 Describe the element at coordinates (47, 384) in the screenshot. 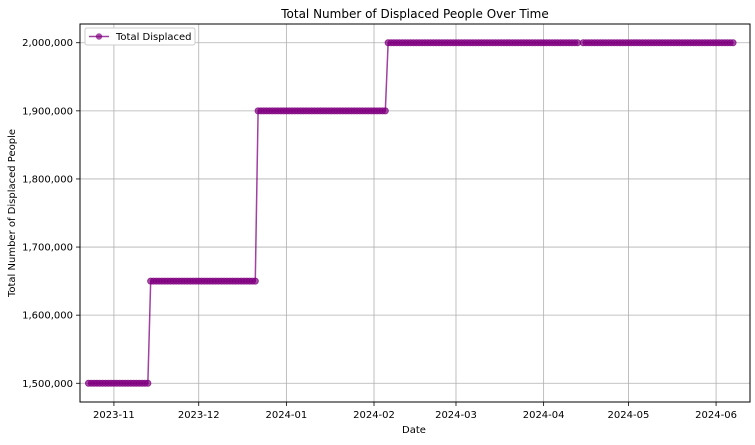

I see `y-tick-label: 1,500,000` at that location.